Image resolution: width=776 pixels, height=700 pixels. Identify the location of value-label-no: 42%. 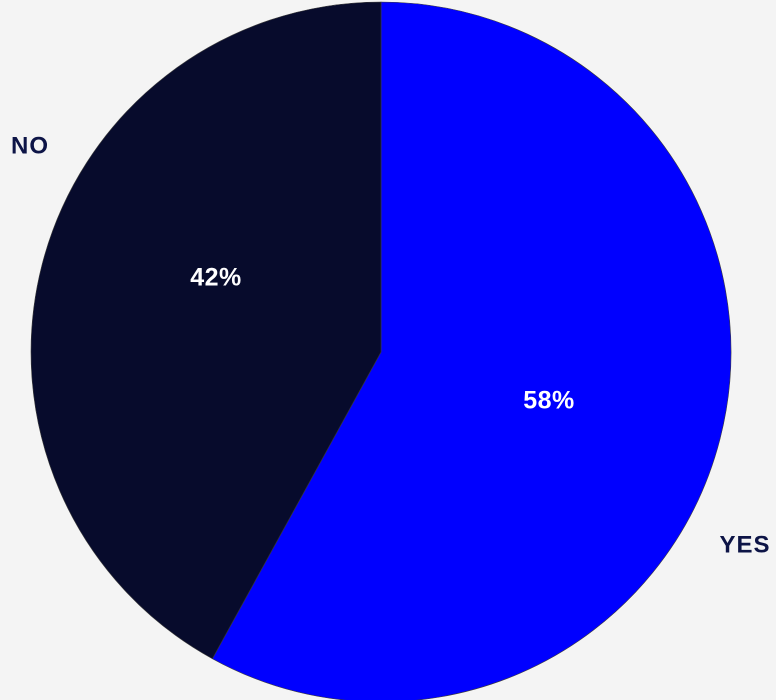
(216, 278).